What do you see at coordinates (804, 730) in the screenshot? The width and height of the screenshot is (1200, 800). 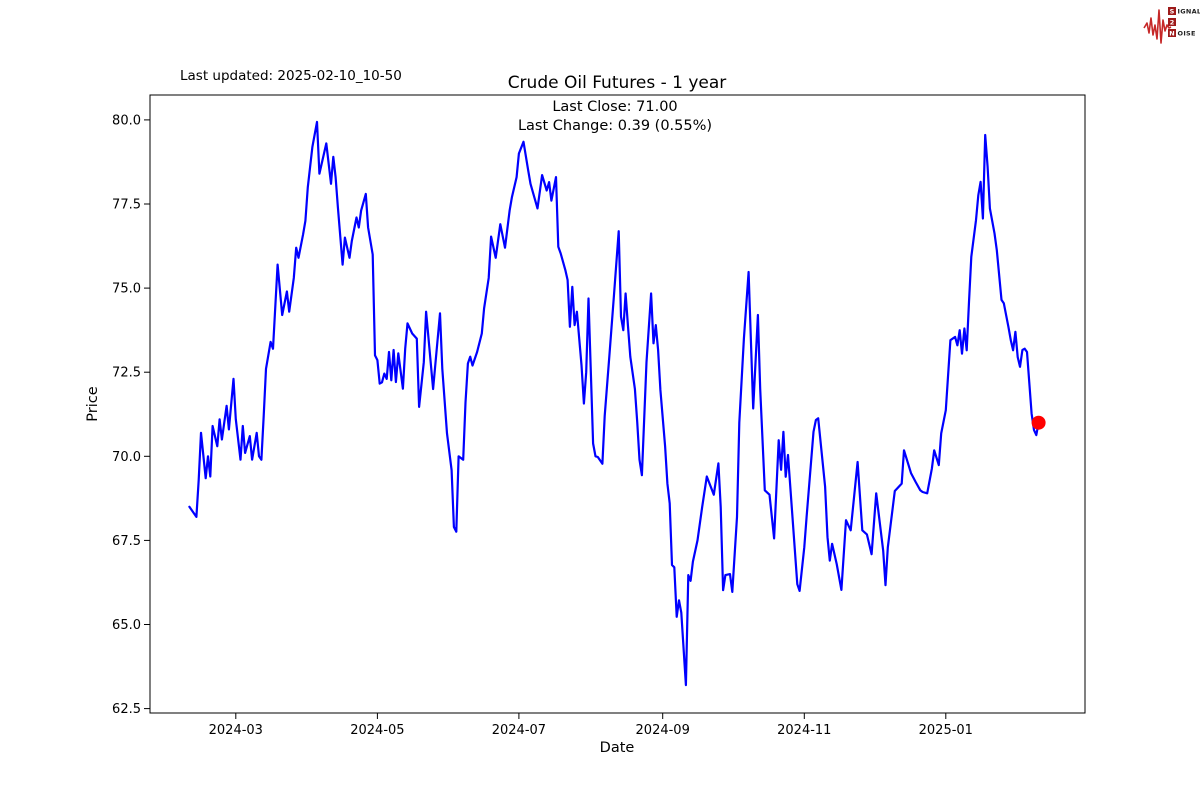 I see `x-tick-label: 2024-11` at bounding box center [804, 730].